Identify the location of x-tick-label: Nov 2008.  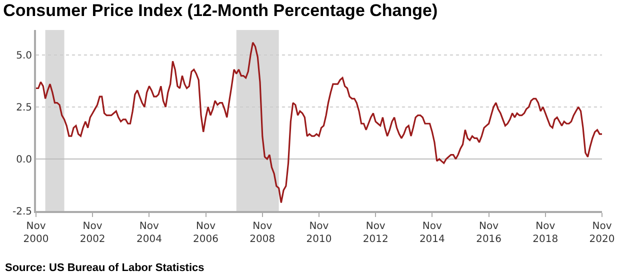
(263, 233).